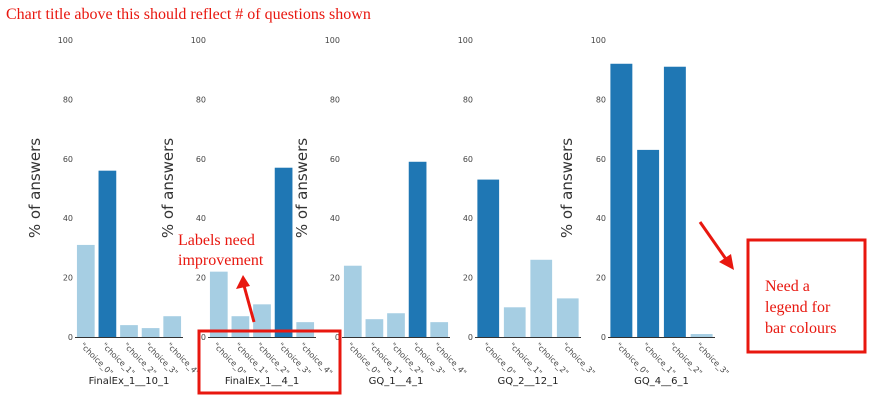  I want to click on x-axis-title: FinalEx_1__4_1, so click(262, 381).